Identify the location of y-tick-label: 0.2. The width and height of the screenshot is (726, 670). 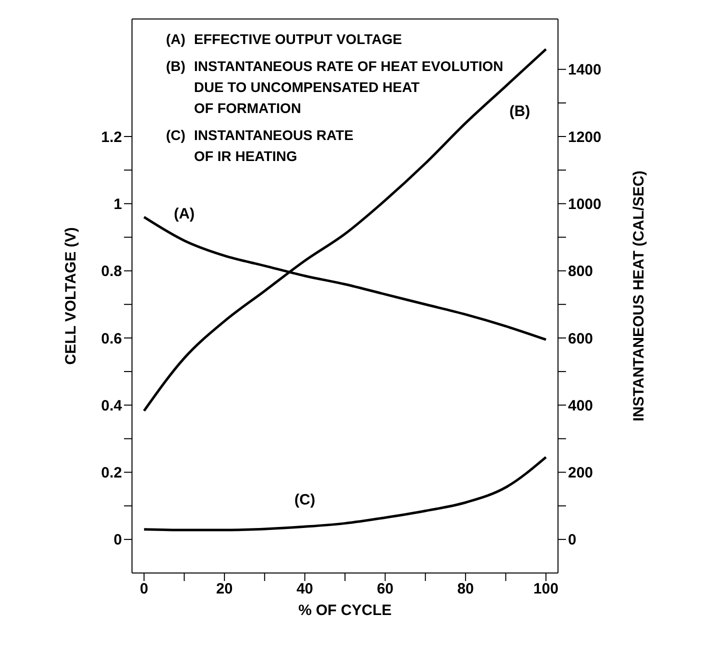
(111, 473).